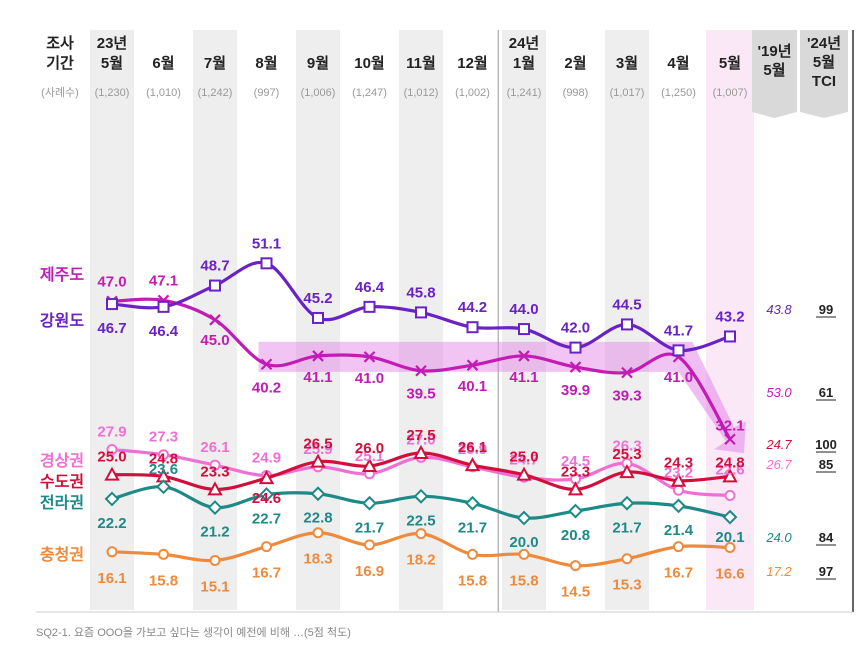  What do you see at coordinates (472, 449) in the screenshot?
I see `data-label: 25.9` at bounding box center [472, 449].